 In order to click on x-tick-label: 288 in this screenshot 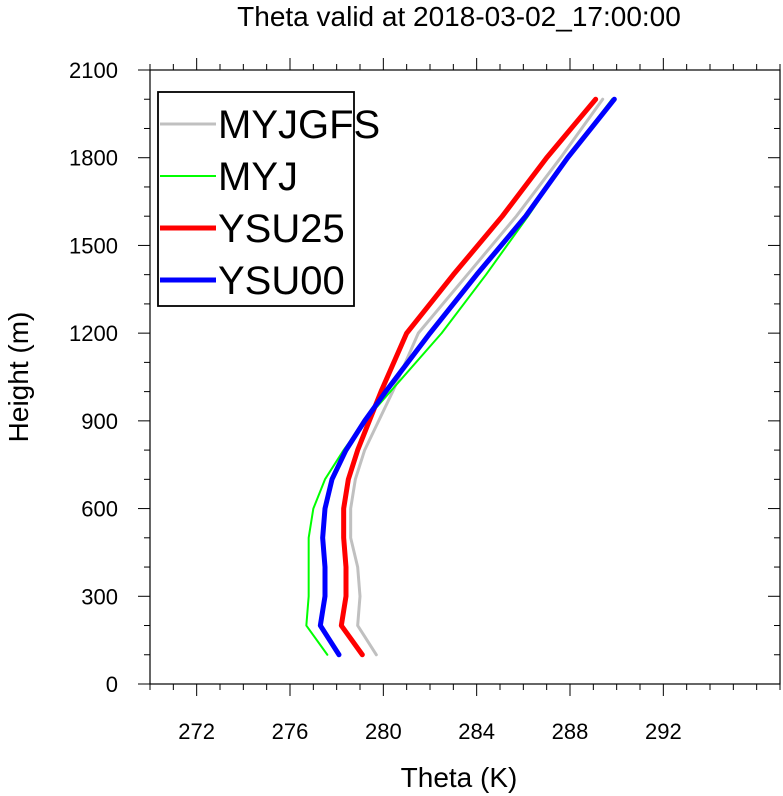, I will do `click(570, 731)`.